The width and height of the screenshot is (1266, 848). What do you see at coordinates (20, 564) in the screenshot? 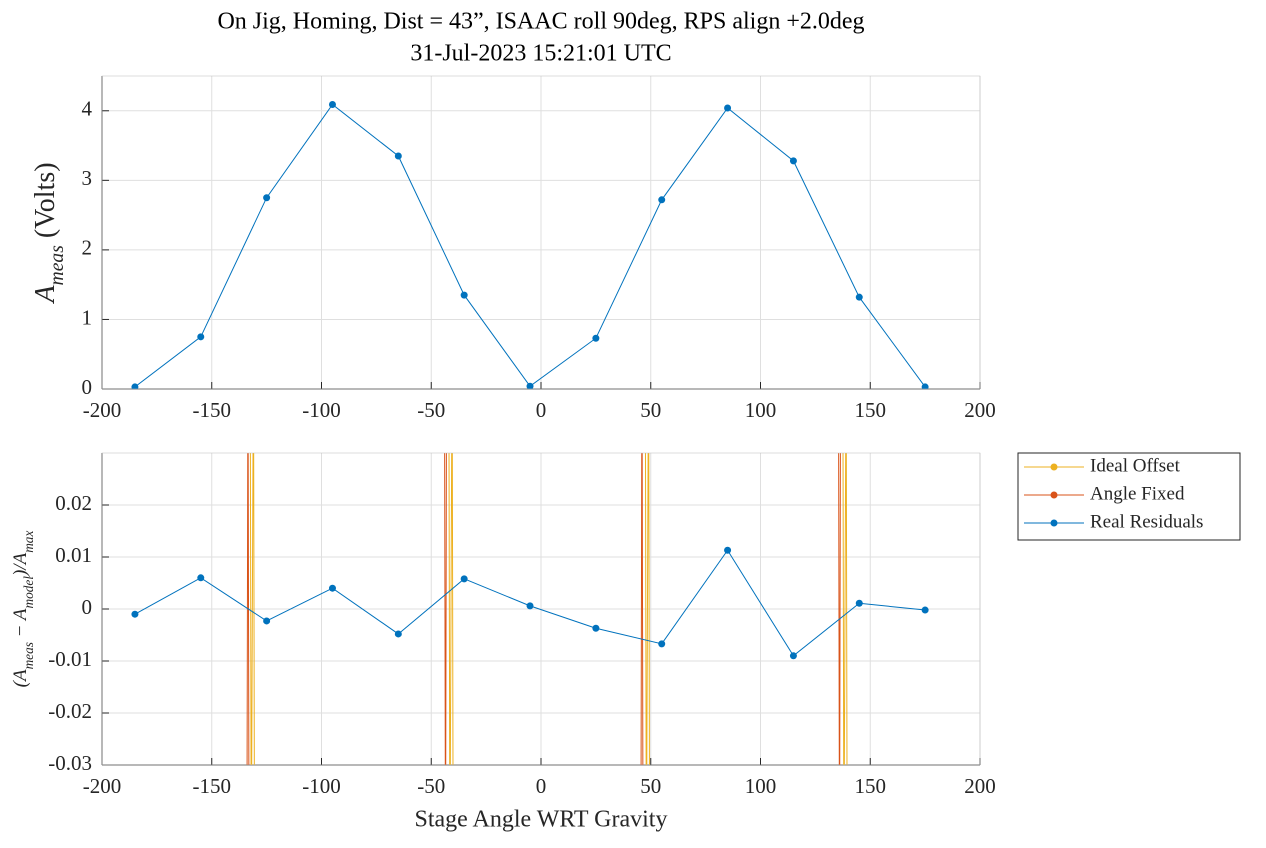
I see `y-axis-label-part: )/A` at bounding box center [20, 564].